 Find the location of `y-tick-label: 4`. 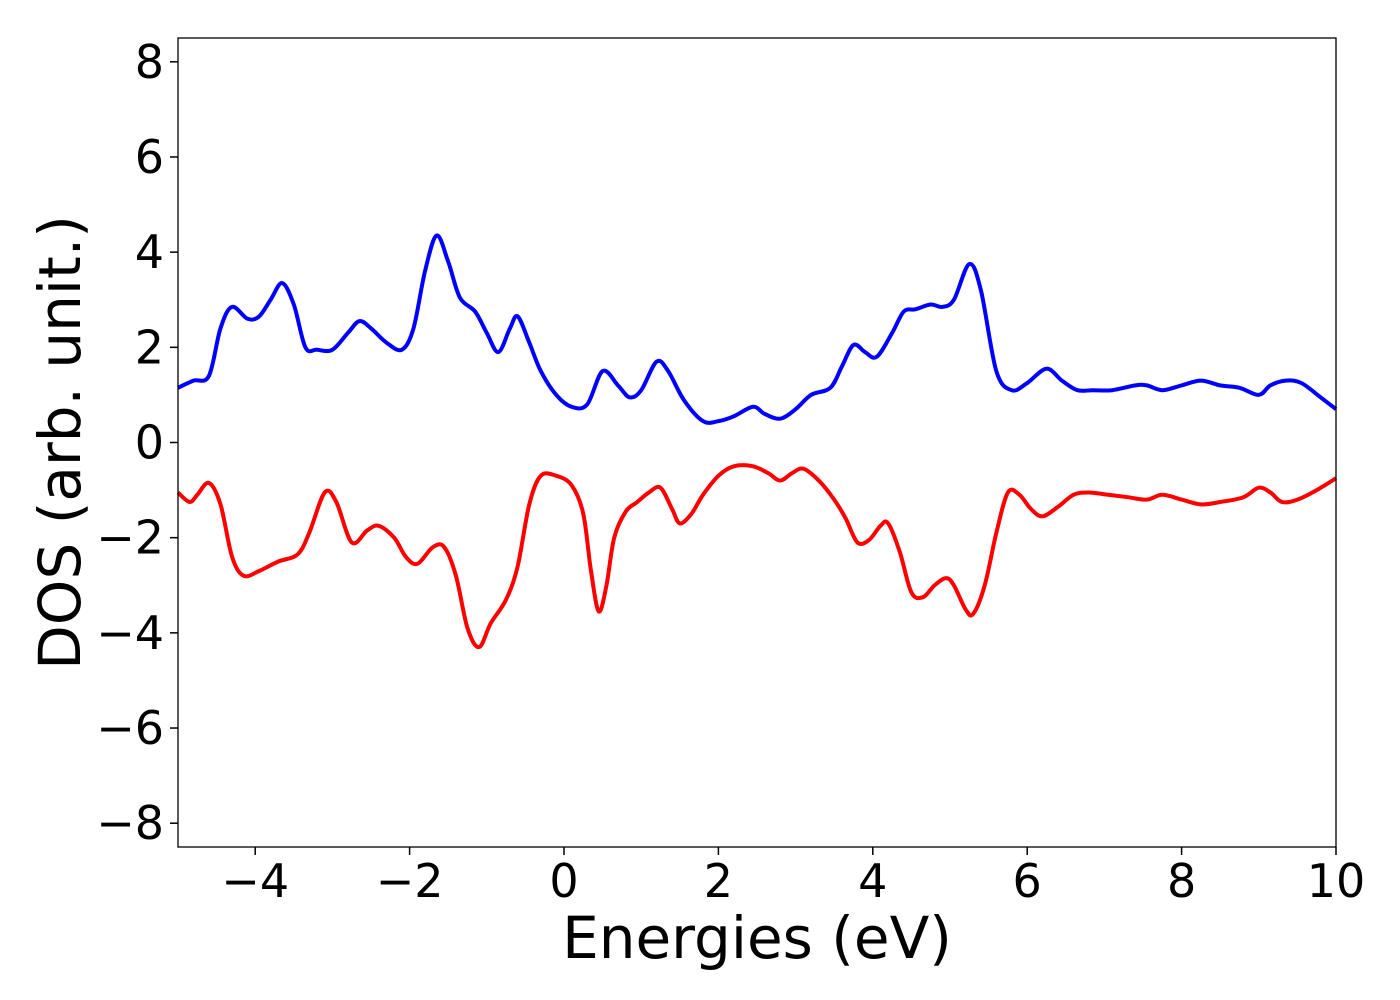

y-tick-label: 4 is located at coordinates (149, 252).